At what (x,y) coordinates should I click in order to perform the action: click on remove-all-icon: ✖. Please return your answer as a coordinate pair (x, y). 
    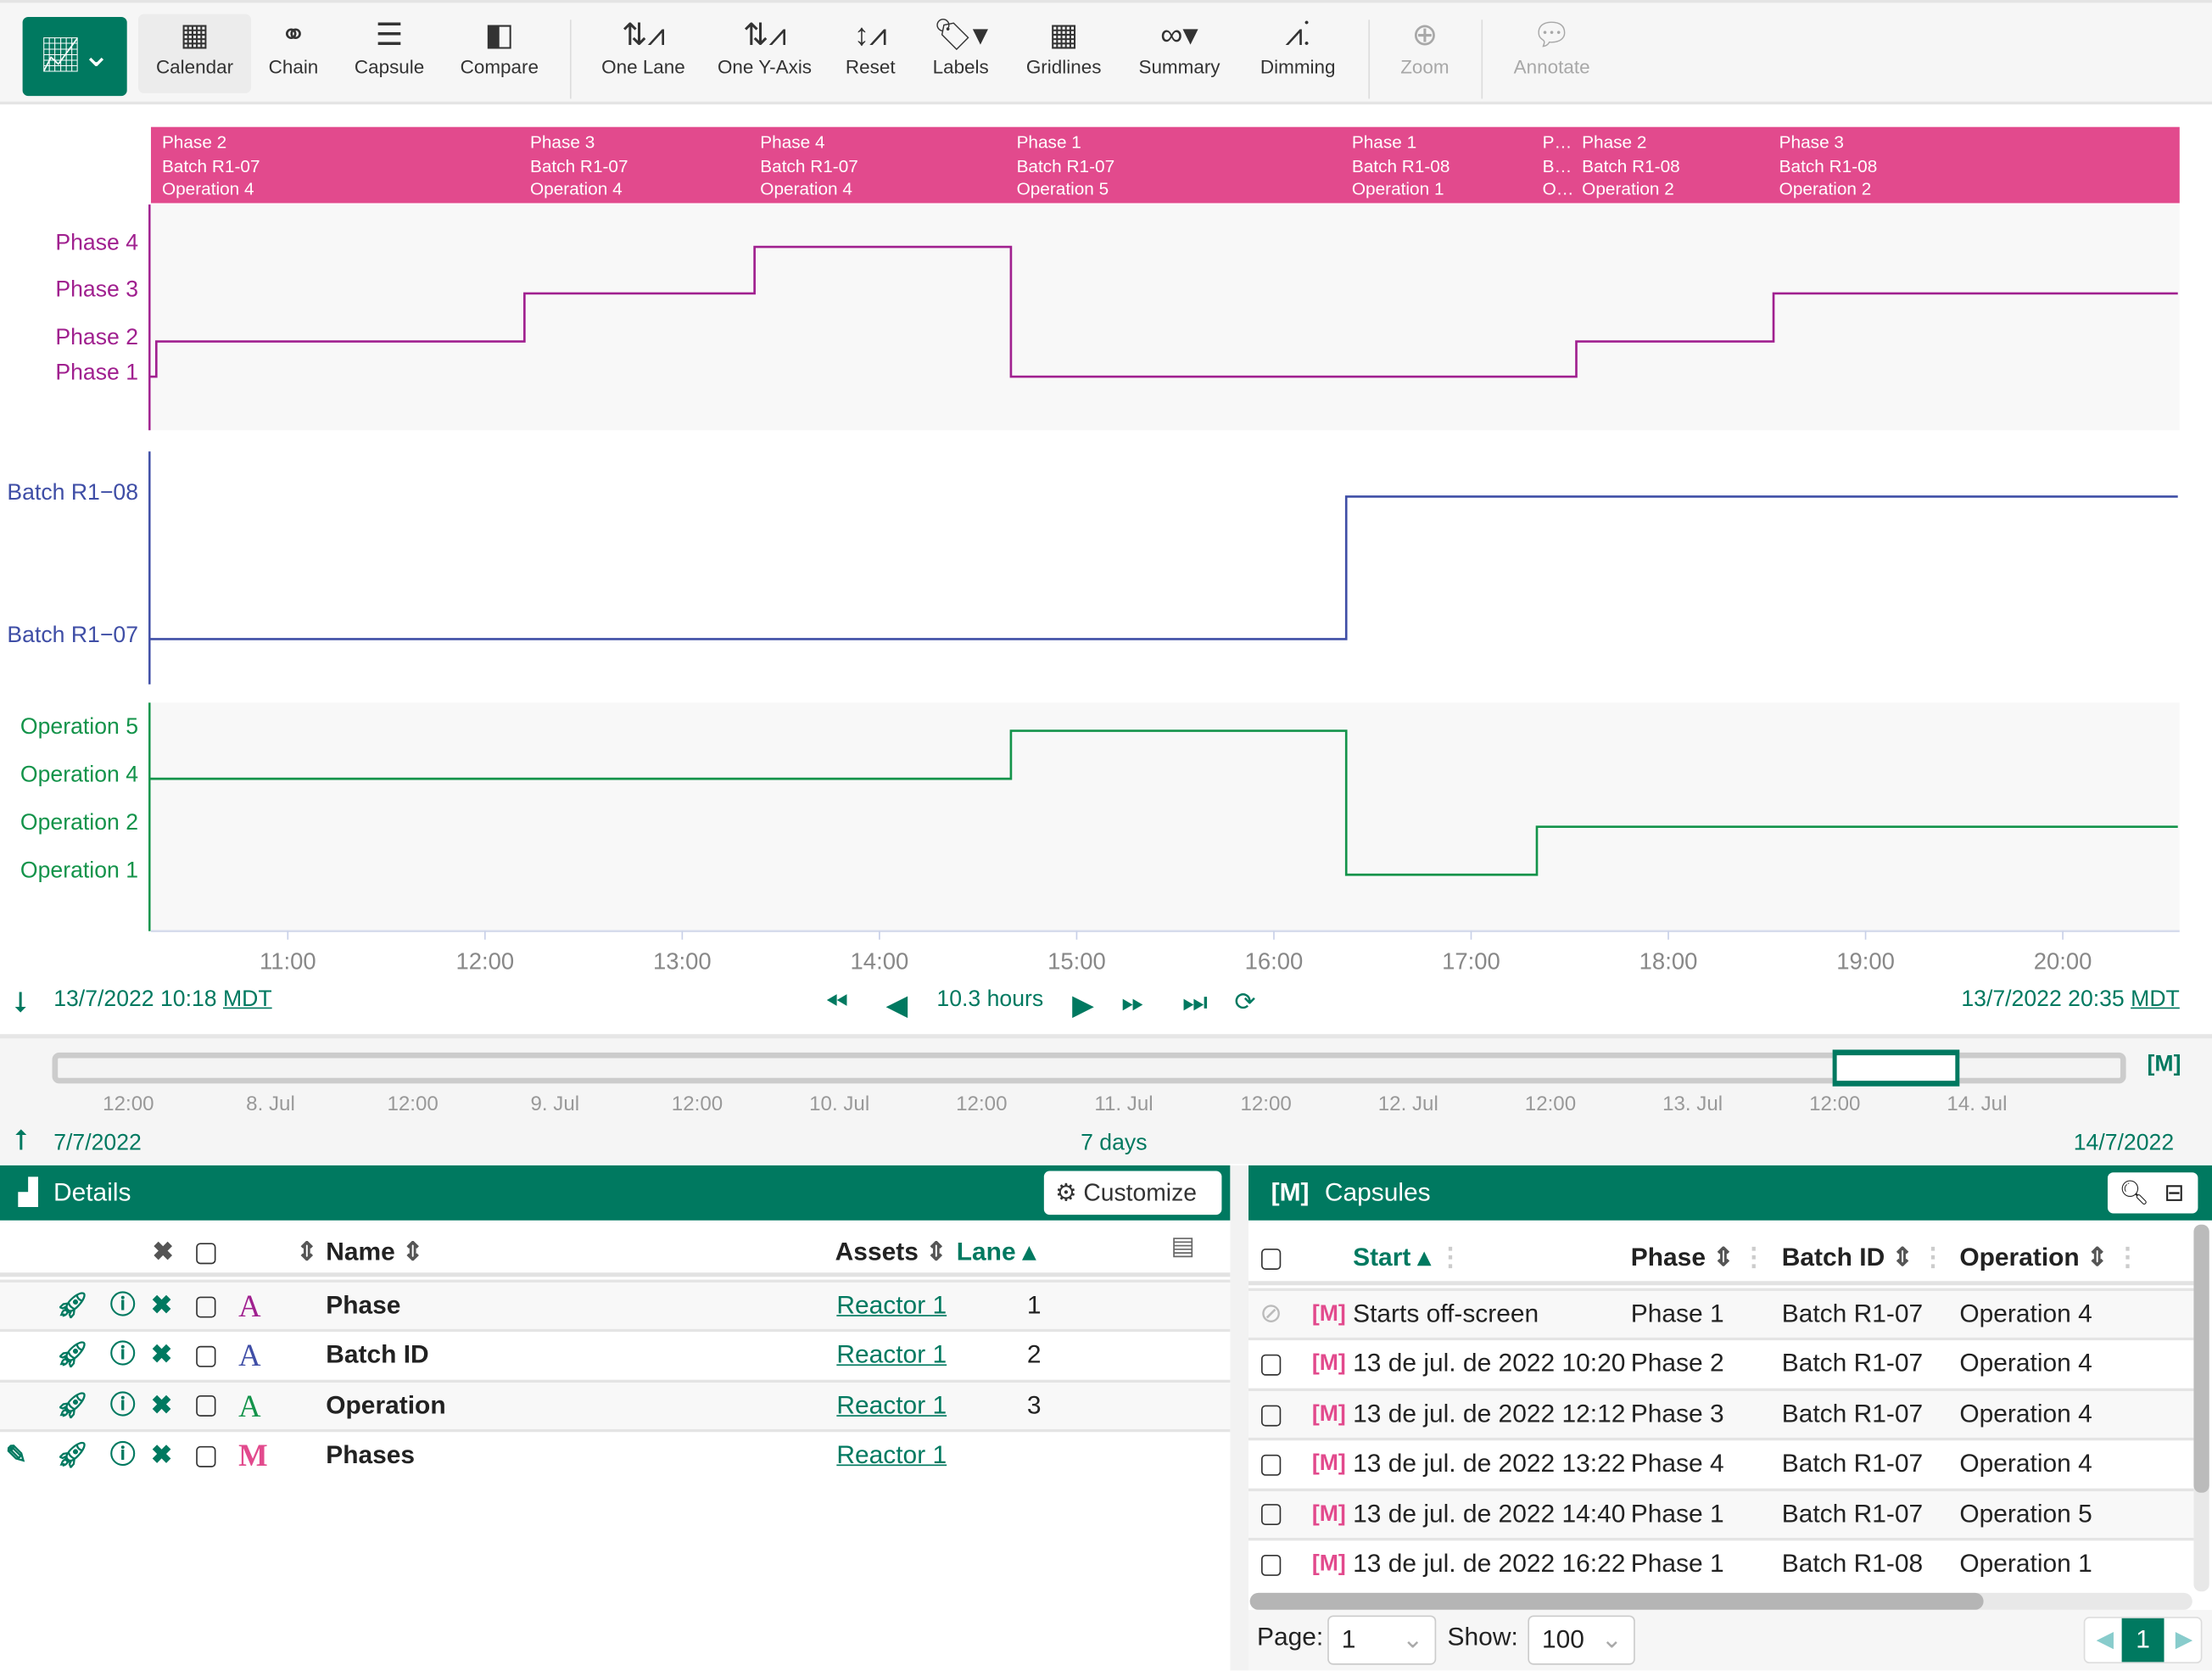
    Looking at the image, I should click on (163, 1251).